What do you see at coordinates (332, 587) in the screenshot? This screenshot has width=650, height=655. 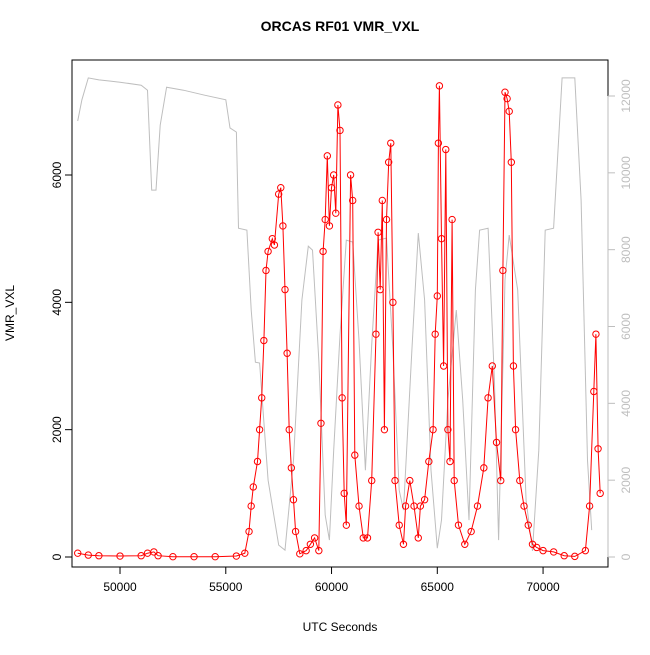 I see `x-tick-label: 60000` at bounding box center [332, 587].